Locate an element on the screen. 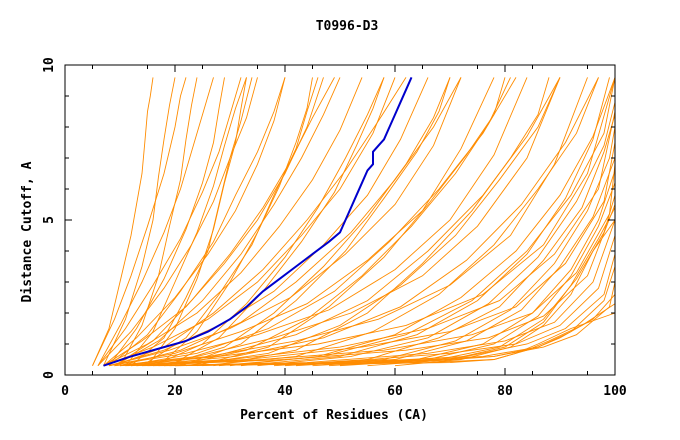 This screenshot has height=440, width=680. x-tick-label: 40 is located at coordinates (285, 391).